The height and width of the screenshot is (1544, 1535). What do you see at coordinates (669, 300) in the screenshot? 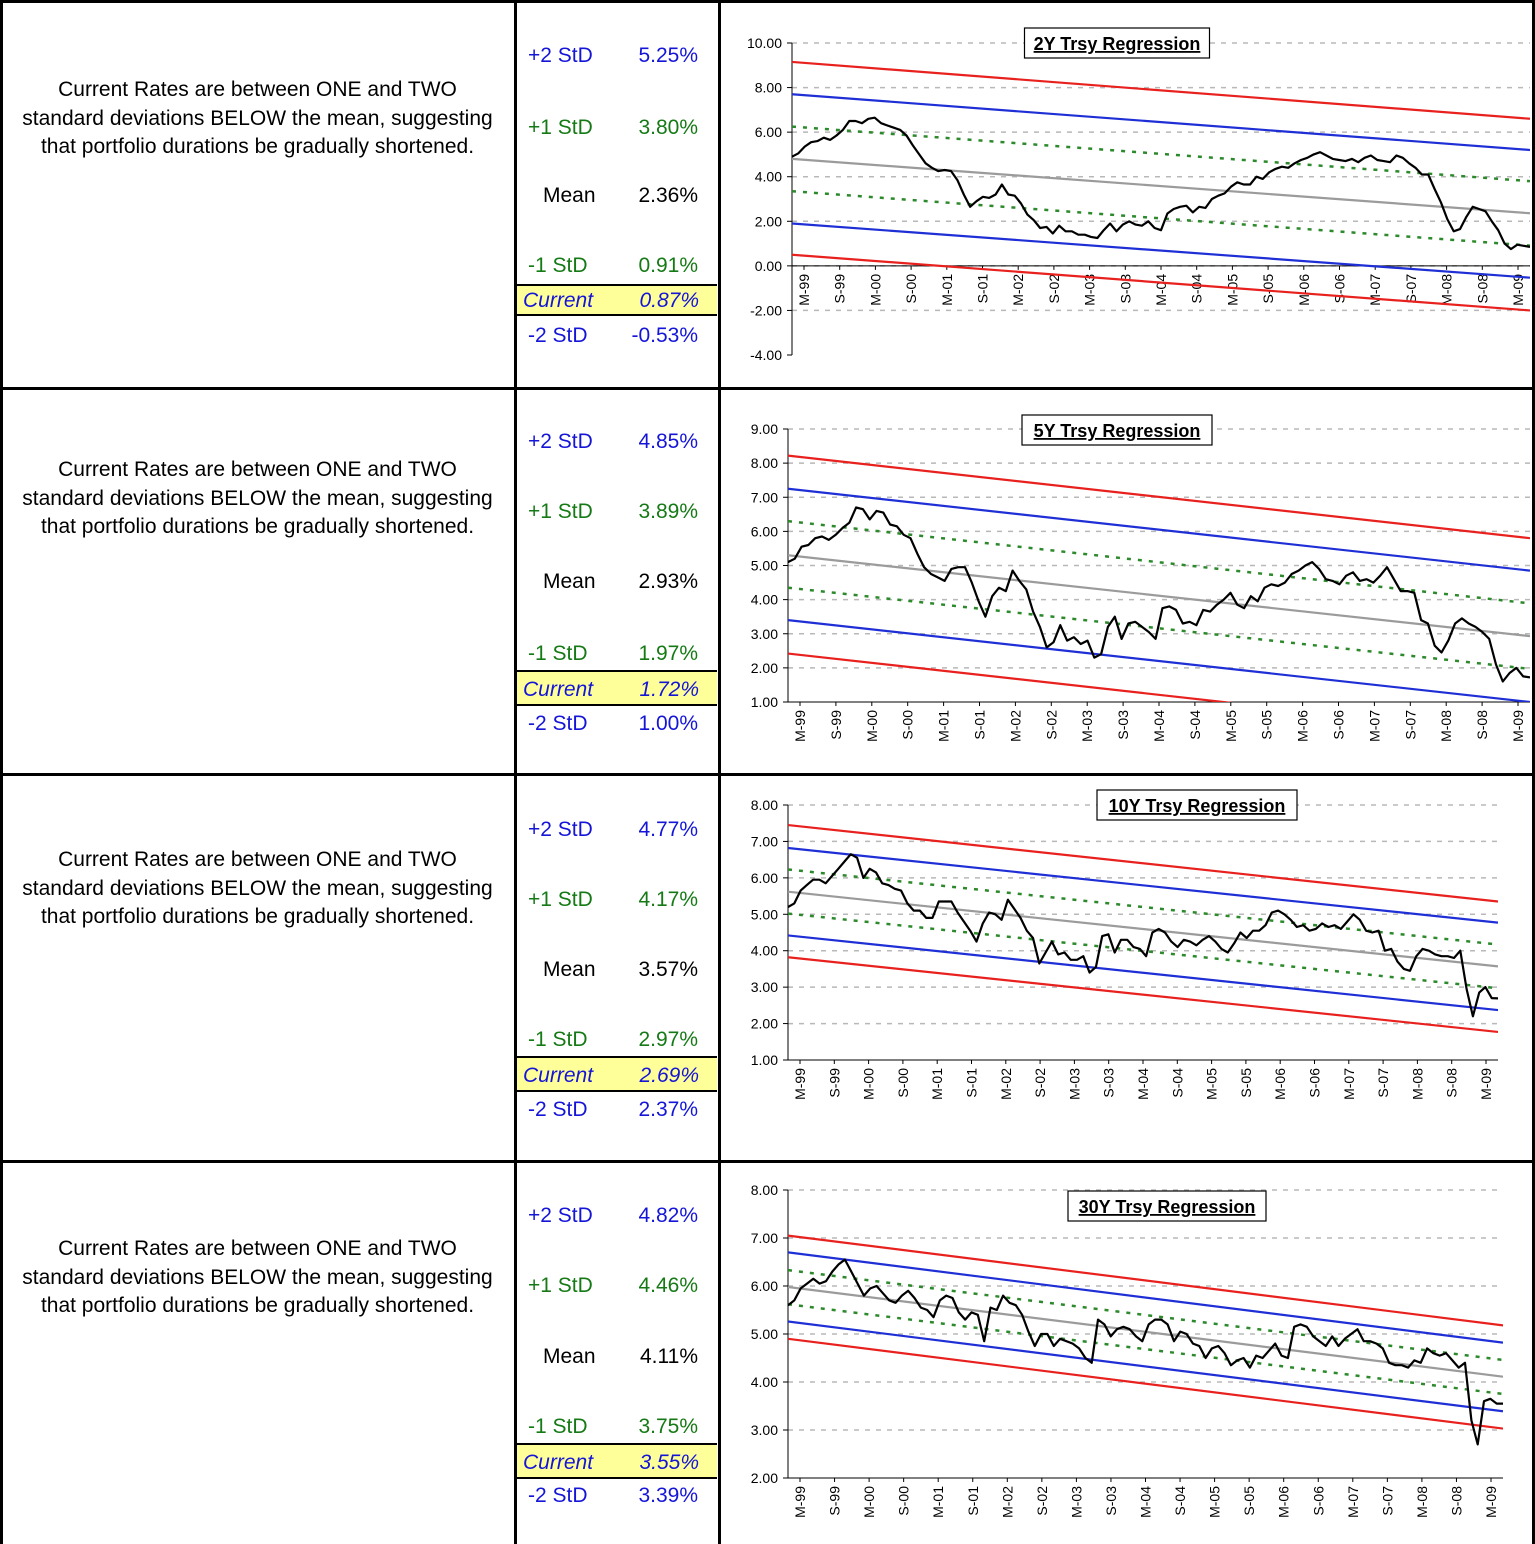
I see `current-value: 0.87%` at bounding box center [669, 300].